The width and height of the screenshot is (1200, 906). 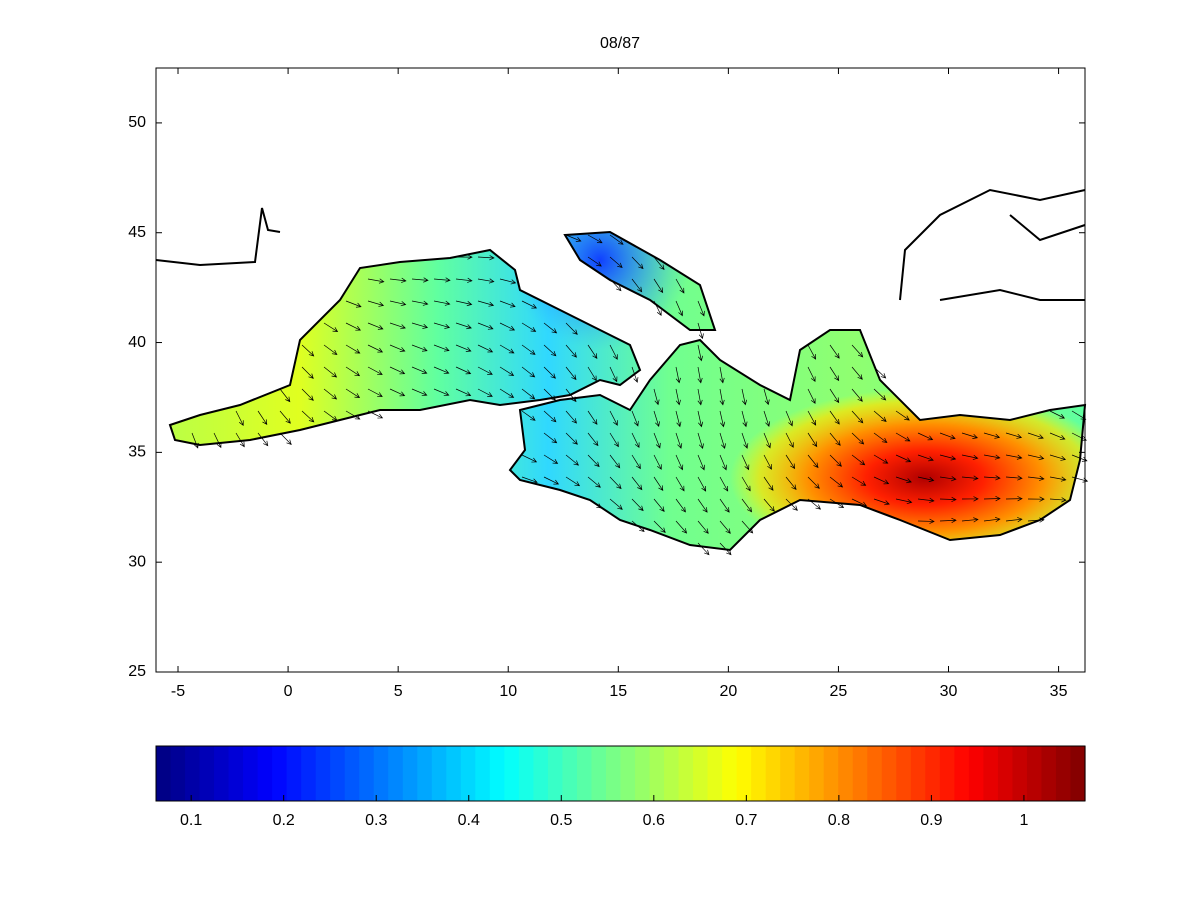 What do you see at coordinates (288, 691) in the screenshot?
I see `x-tick-label: 0` at bounding box center [288, 691].